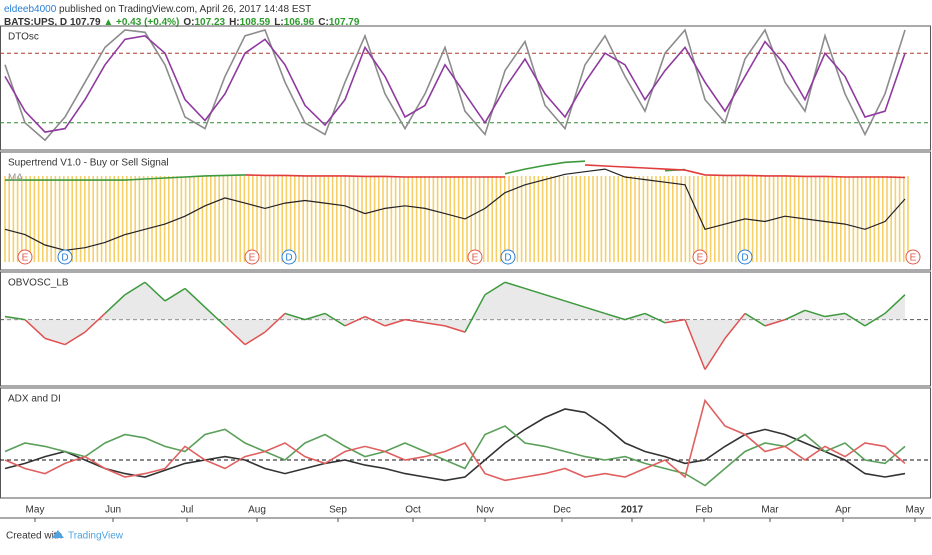 The width and height of the screenshot is (932, 555). Describe the element at coordinates (344, 22) in the screenshot. I see `ohlc-value: 107.79` at that location.